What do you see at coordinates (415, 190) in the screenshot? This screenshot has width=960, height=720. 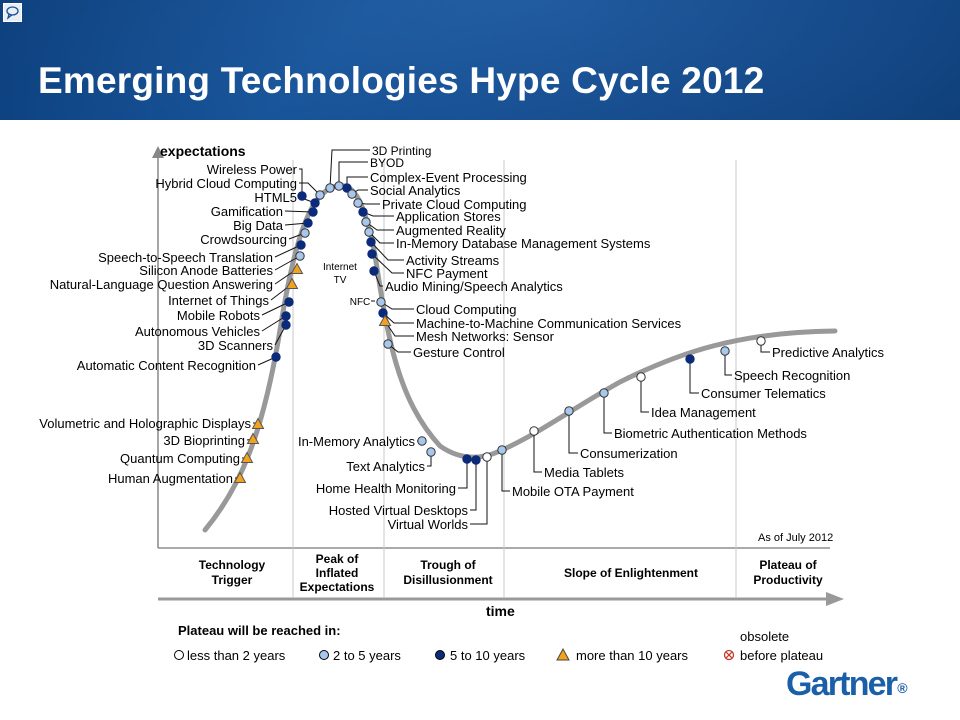 I see `label-social-analytics: Social Analytics` at bounding box center [415, 190].